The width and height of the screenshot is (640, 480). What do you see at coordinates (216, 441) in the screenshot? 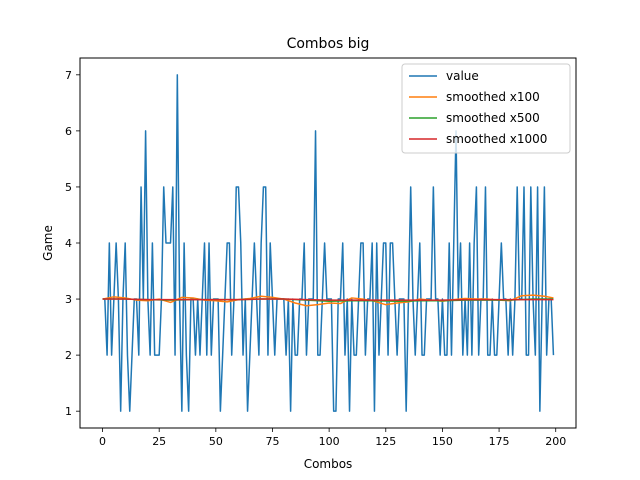
I see `x-tick-label: 50` at bounding box center [216, 441].